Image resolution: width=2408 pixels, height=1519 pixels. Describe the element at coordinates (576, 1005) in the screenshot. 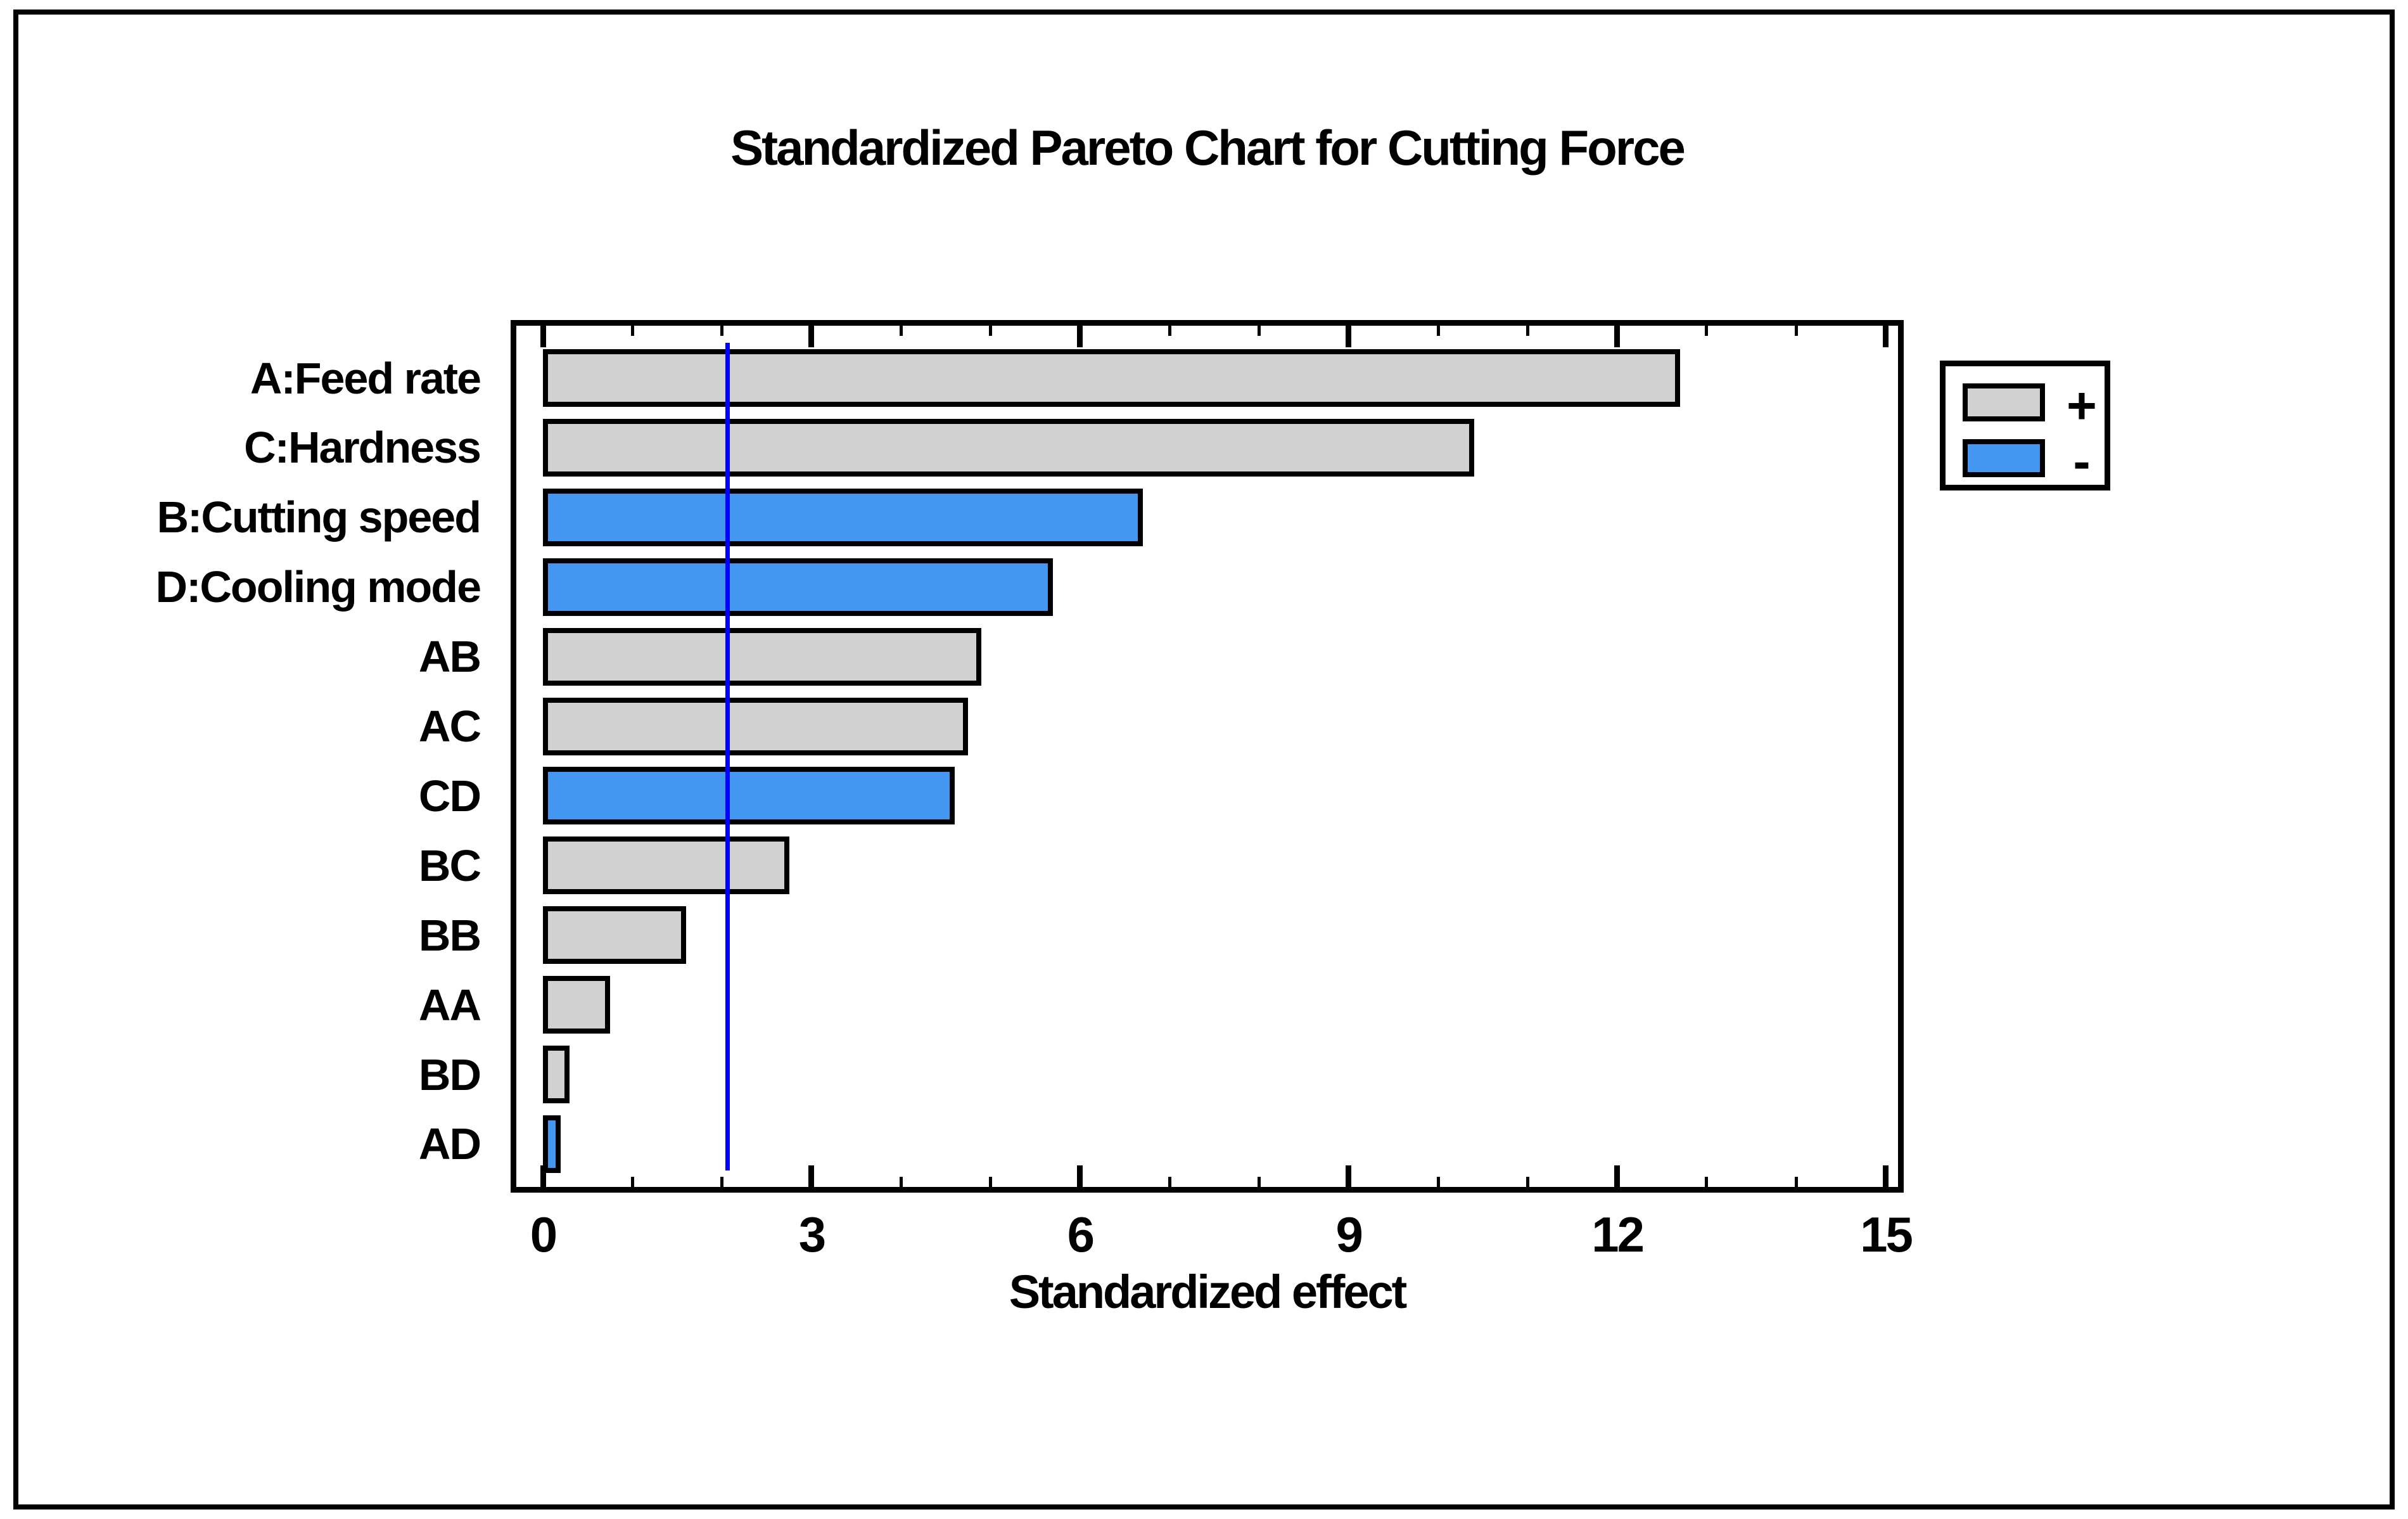

I see `bar-aa` at that location.